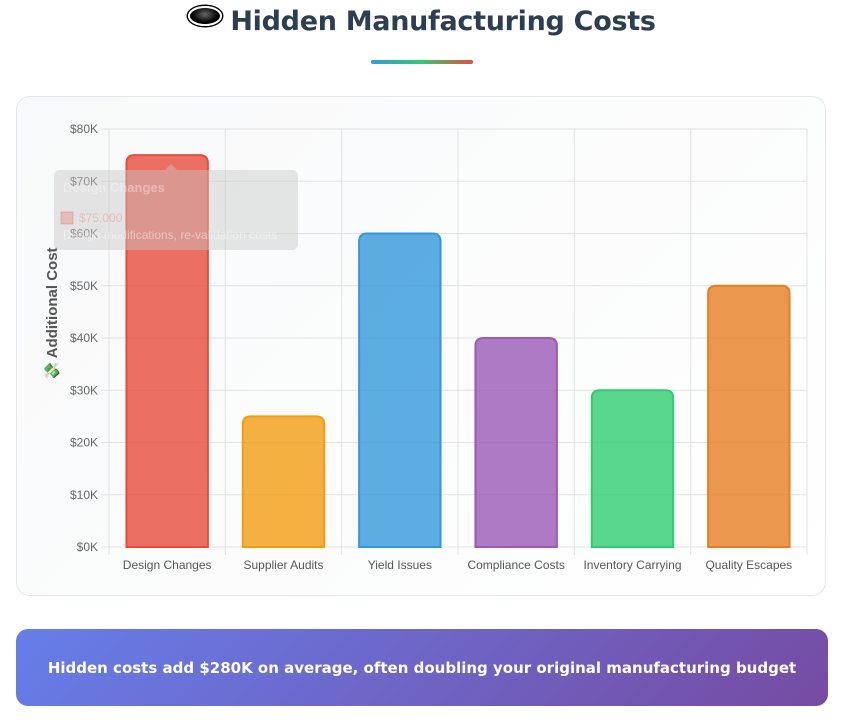  Describe the element at coordinates (205, 16) in the screenshot. I see `black-hole-icon` at that location.